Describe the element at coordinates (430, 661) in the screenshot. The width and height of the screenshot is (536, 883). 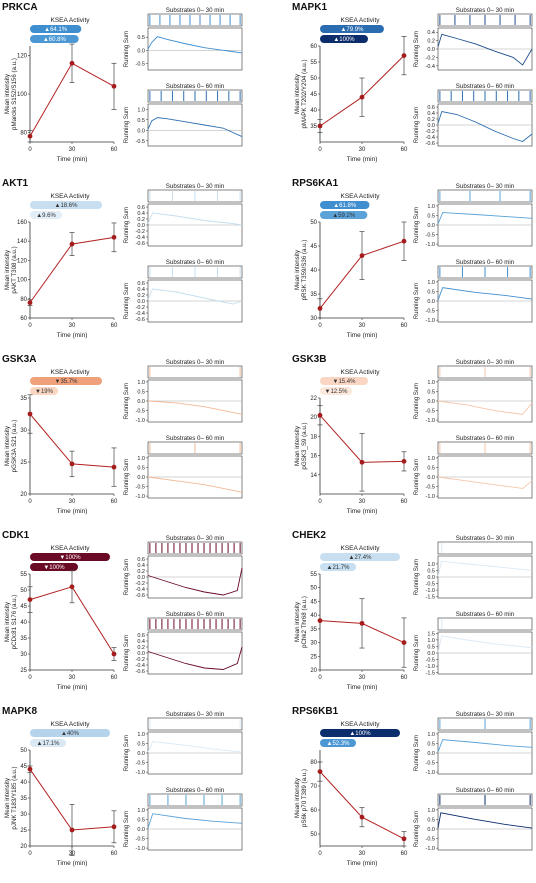
I see `rs-y-tick-label: -0.5` at that location.